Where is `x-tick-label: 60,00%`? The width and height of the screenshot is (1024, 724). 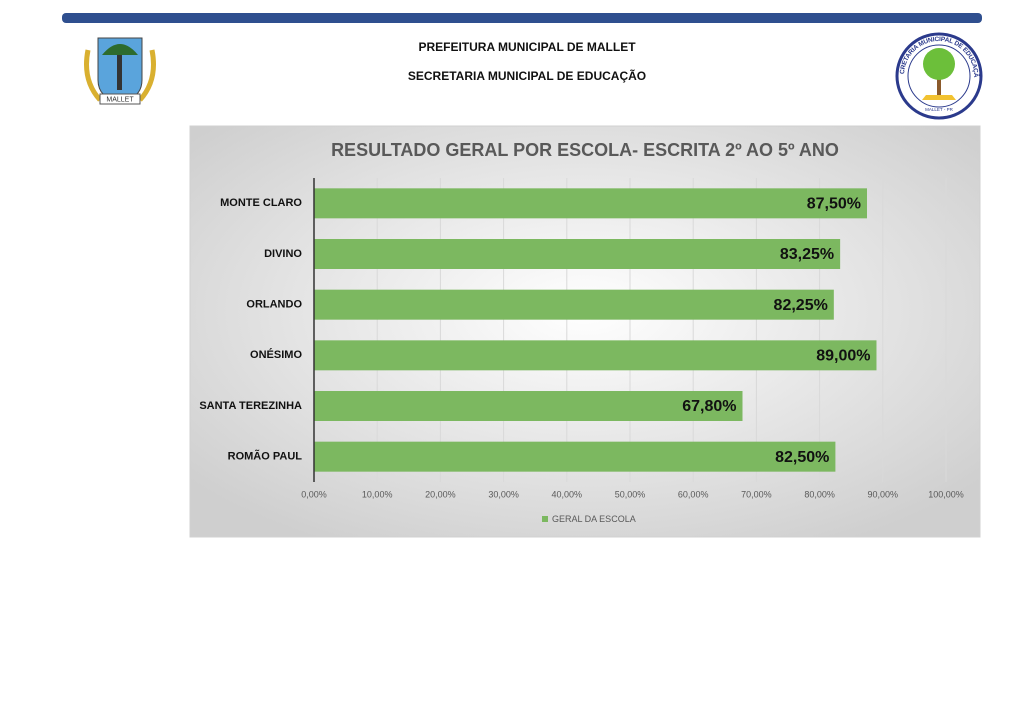
x-tick-label: 60,00% is located at coordinates (693, 494).